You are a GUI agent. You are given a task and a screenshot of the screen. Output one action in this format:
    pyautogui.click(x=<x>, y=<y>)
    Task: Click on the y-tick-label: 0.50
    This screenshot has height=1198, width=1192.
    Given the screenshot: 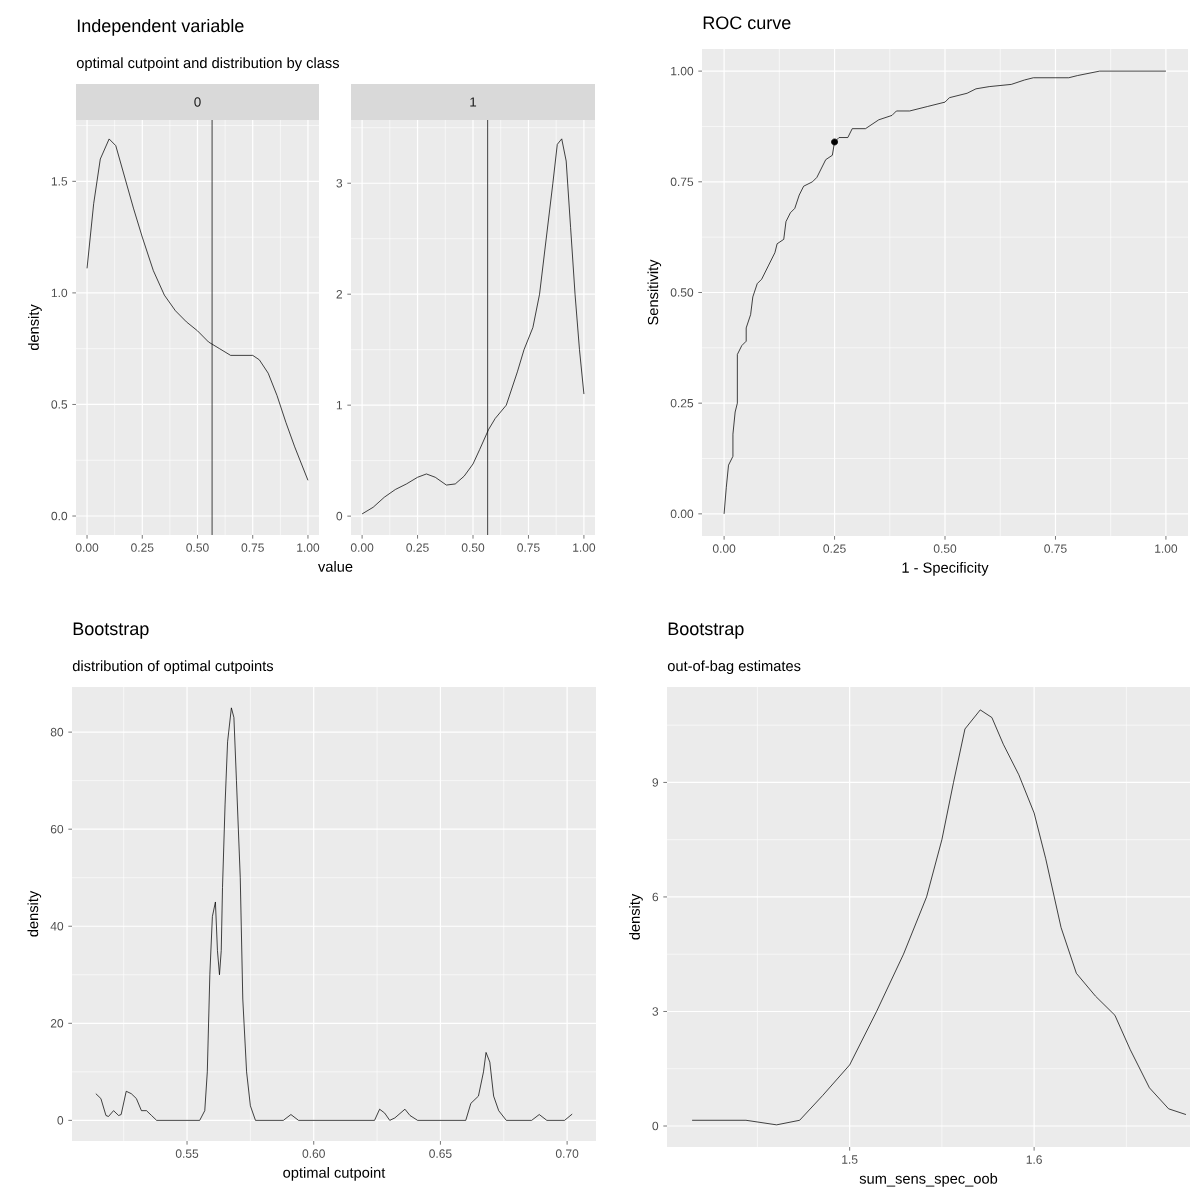 What is the action you would take?
    pyautogui.click(x=682, y=292)
    